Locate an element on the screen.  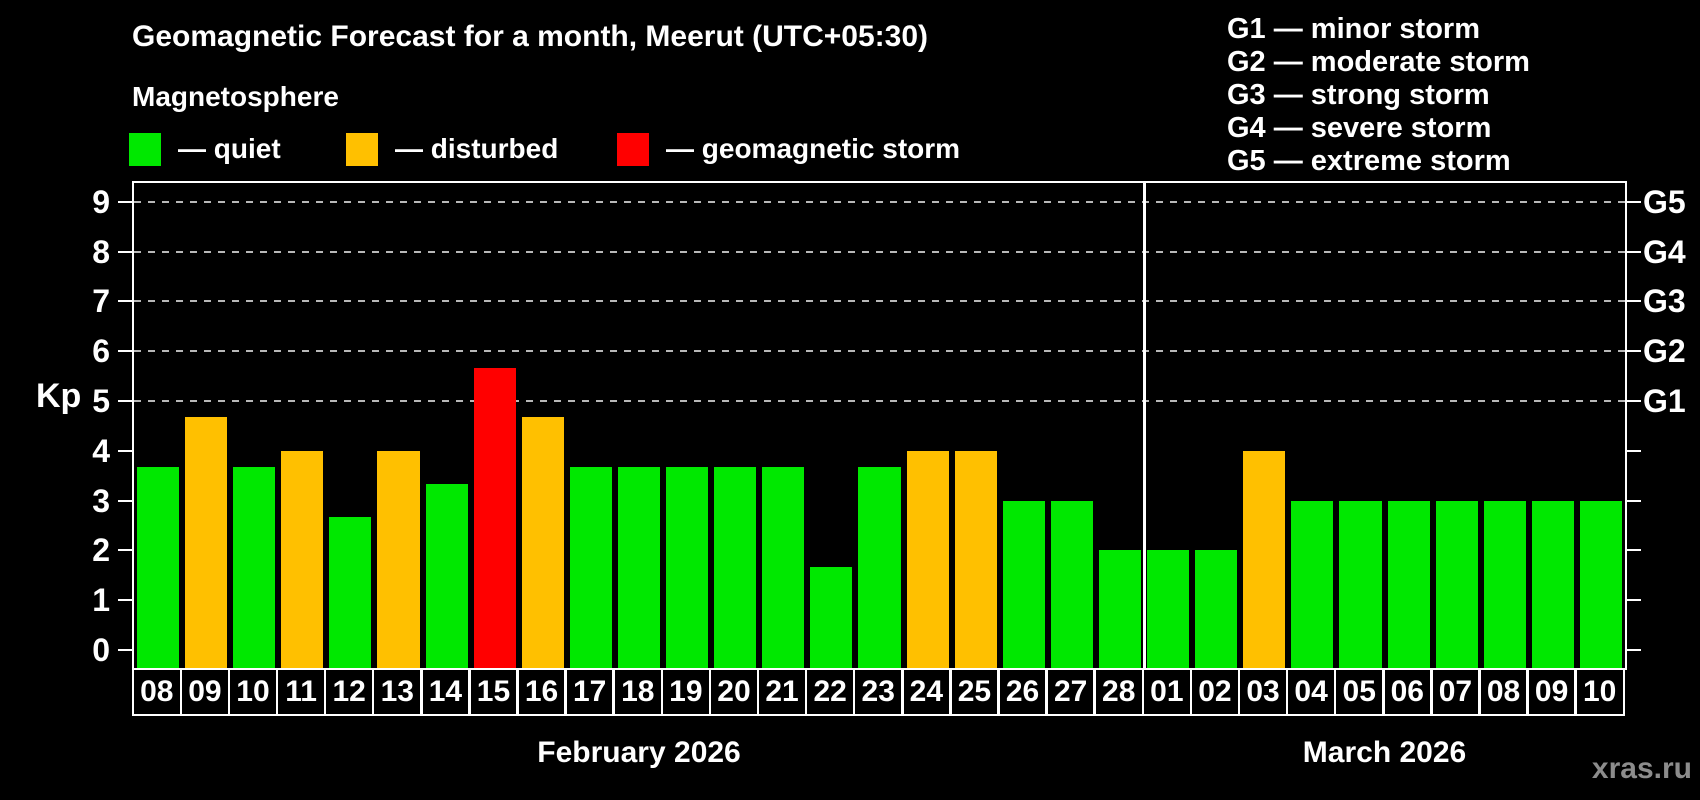
disturbed-swatch-icon is located at coordinates (362, 149).